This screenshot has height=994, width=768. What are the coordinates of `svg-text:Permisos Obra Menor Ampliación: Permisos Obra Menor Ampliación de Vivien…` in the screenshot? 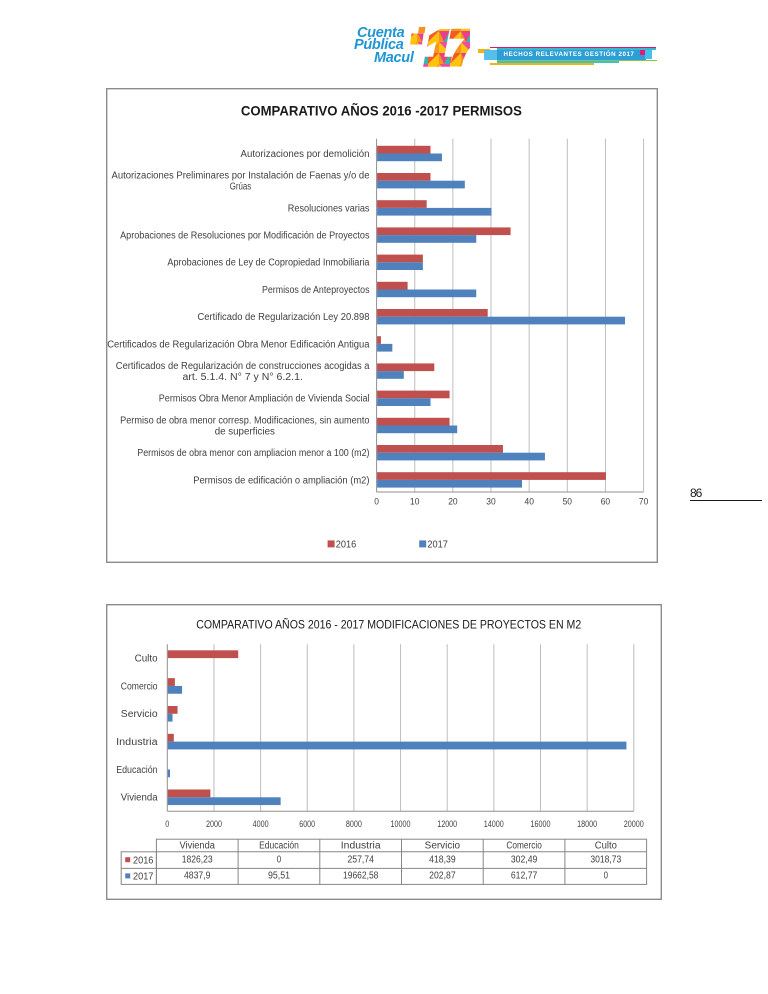 It's located at (264, 399).